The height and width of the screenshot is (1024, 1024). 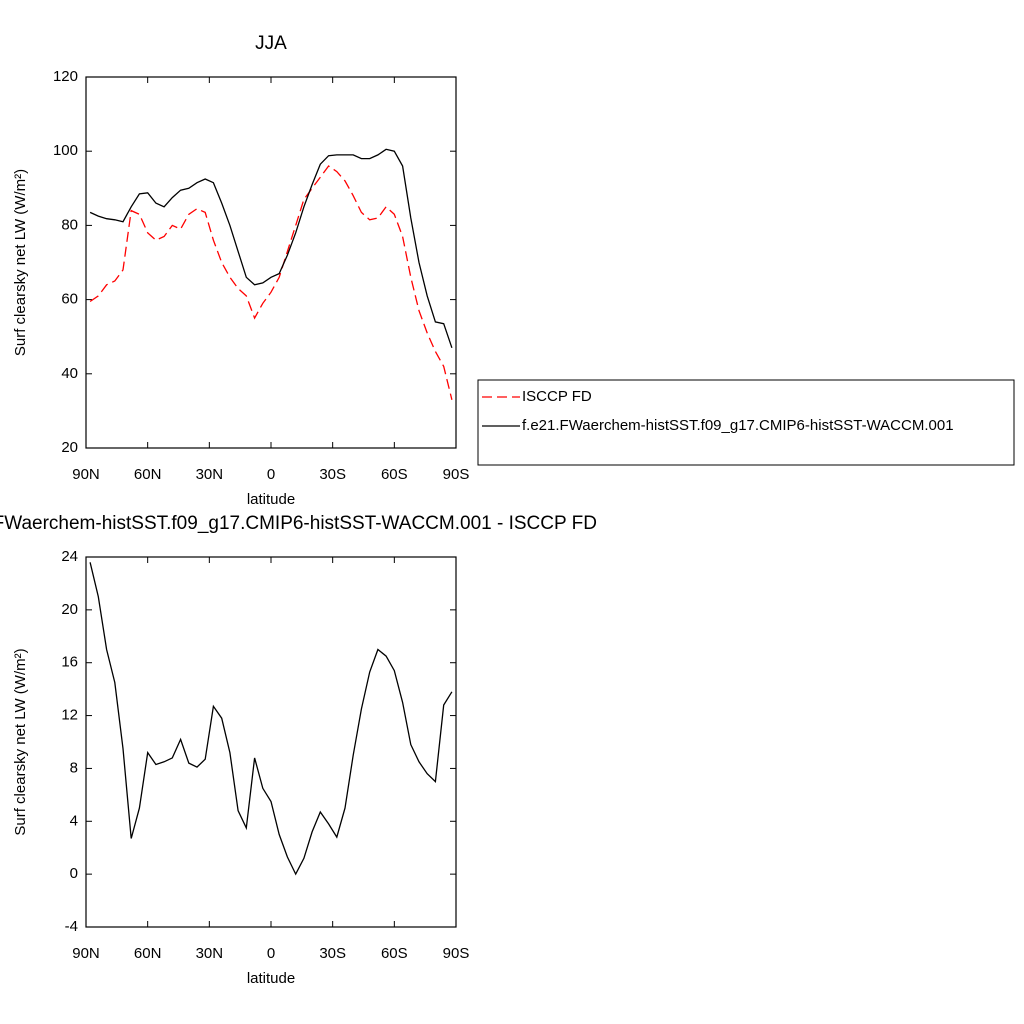 I want to click on y-tick-label: 120, so click(x=65, y=76).